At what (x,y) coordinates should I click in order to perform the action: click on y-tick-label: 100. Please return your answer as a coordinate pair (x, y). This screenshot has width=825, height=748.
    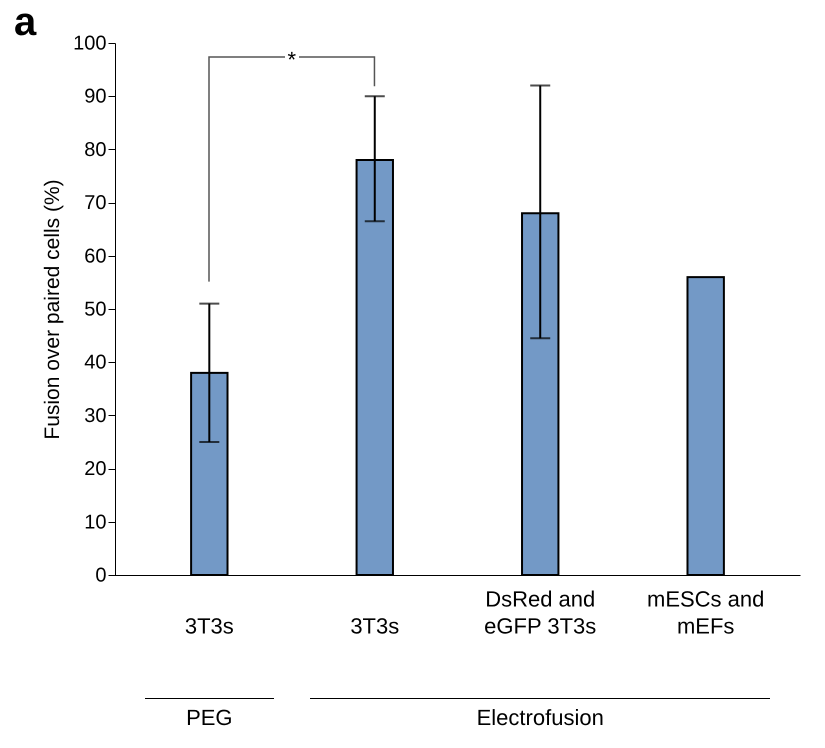
    Looking at the image, I should click on (89, 43).